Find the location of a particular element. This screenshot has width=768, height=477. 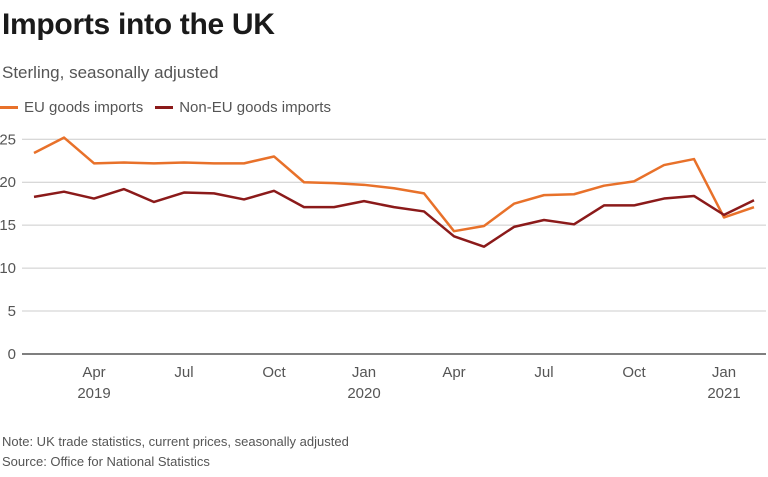

y-axis-ticks: 0 5 10 15 20 25 is located at coordinates (8, 247).